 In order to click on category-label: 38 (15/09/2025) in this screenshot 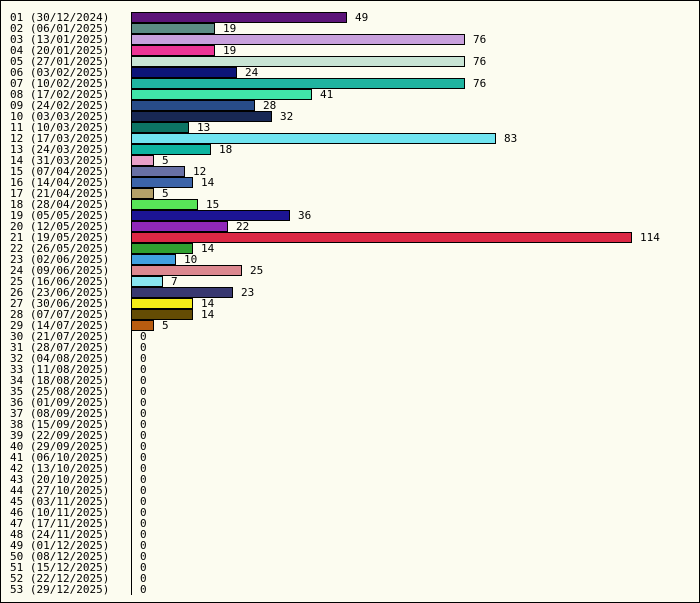, I will do `click(59, 424)`.